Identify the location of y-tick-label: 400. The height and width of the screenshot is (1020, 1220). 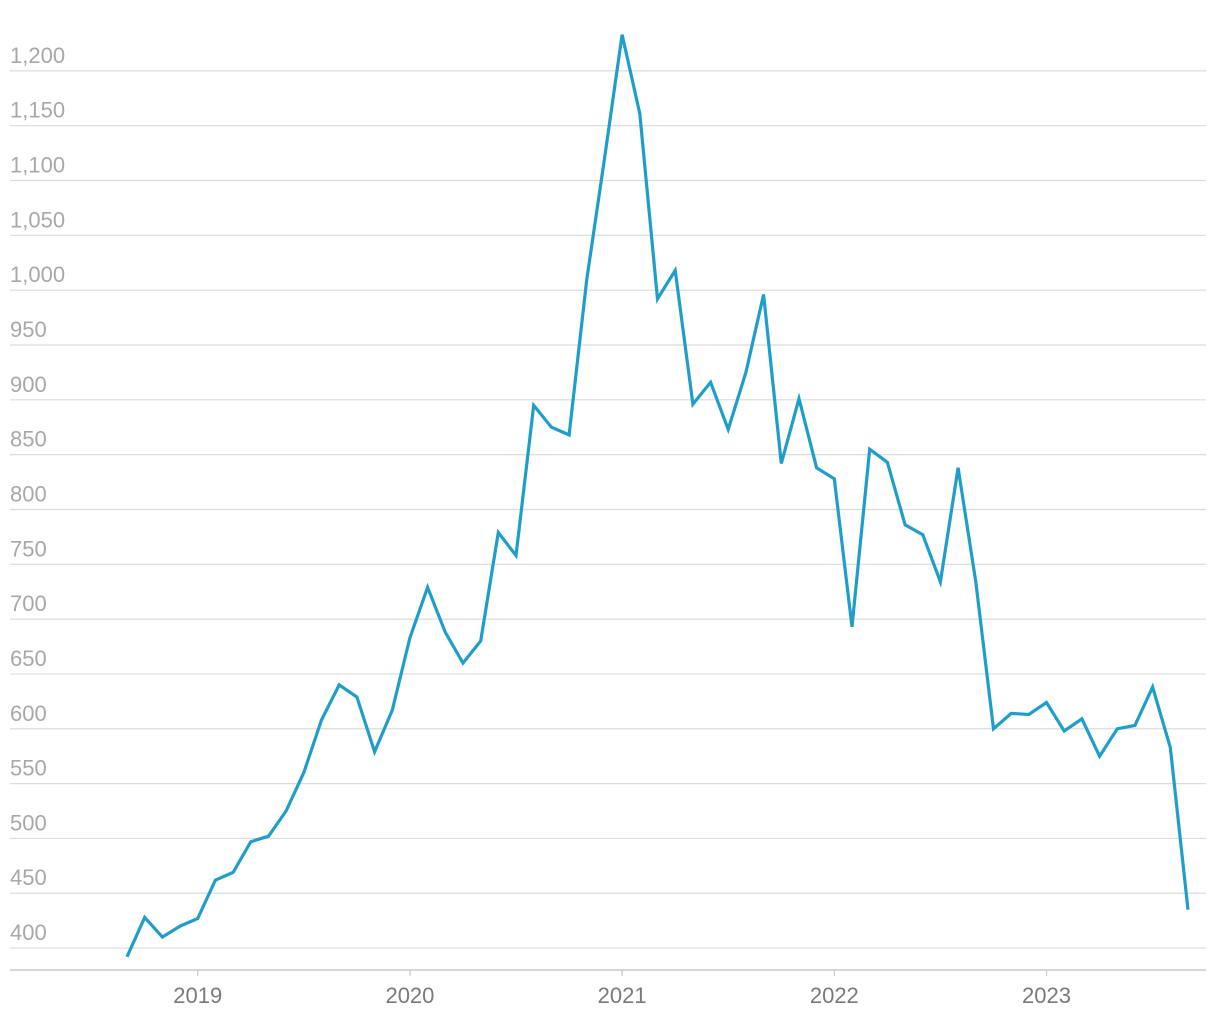
(28, 932).